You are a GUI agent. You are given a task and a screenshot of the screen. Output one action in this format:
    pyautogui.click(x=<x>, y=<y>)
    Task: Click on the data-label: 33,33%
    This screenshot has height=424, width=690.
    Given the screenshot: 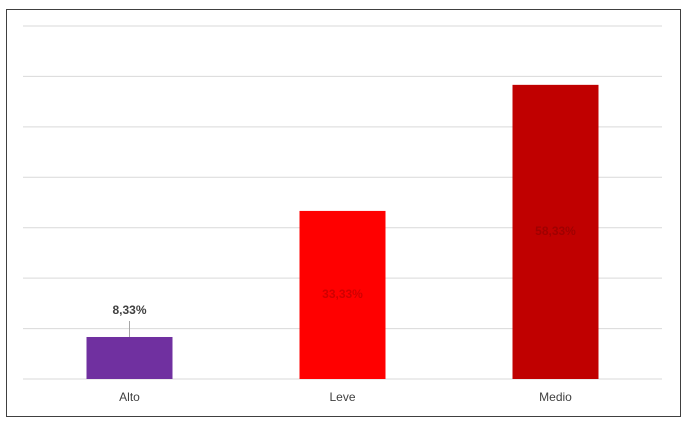 What is the action you would take?
    pyautogui.click(x=342, y=294)
    